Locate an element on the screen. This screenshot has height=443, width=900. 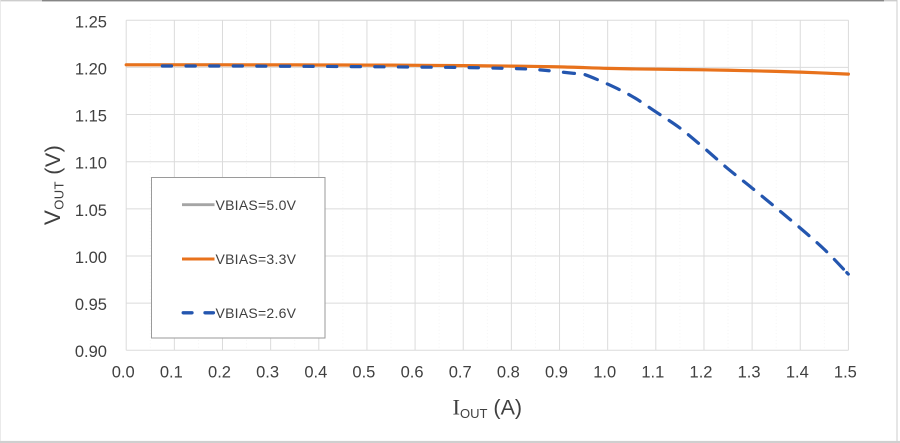
svg-text: 1.25 is located at coordinates (91, 22).